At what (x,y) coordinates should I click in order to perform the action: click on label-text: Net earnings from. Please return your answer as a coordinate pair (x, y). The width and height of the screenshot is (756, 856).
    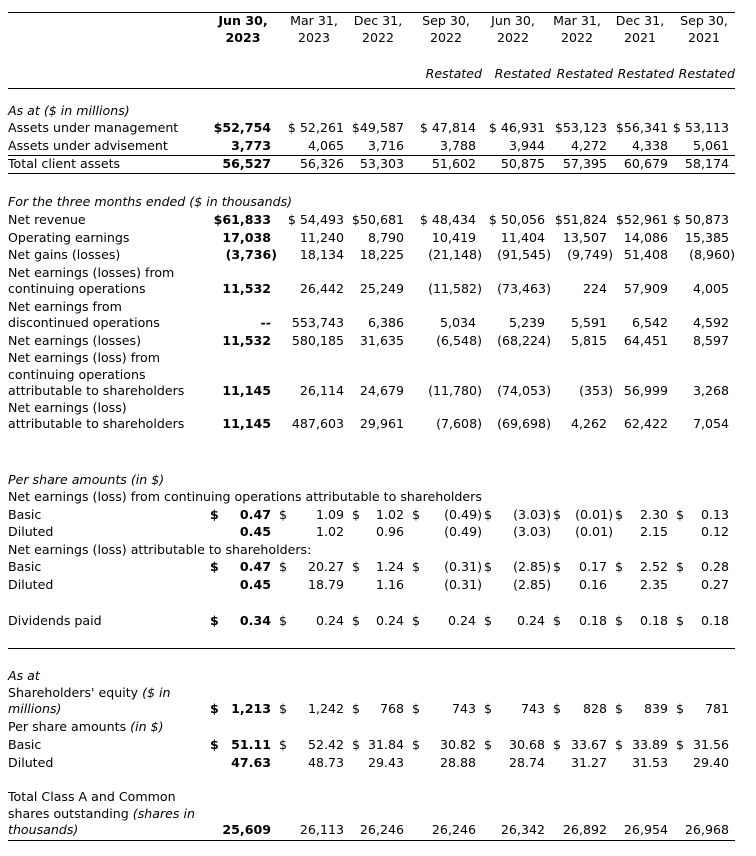
    Looking at the image, I should click on (65, 306).